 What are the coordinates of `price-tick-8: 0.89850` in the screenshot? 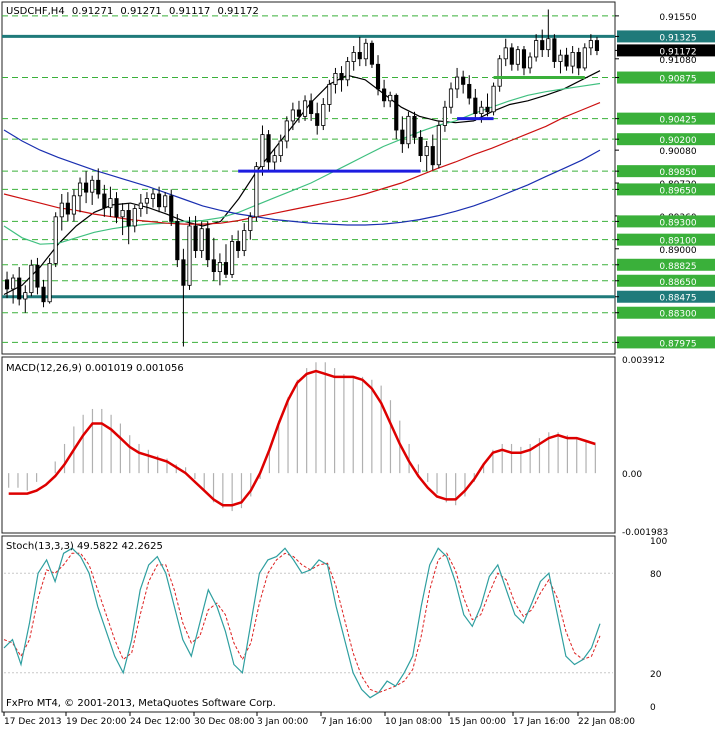 It's located at (665, 171).